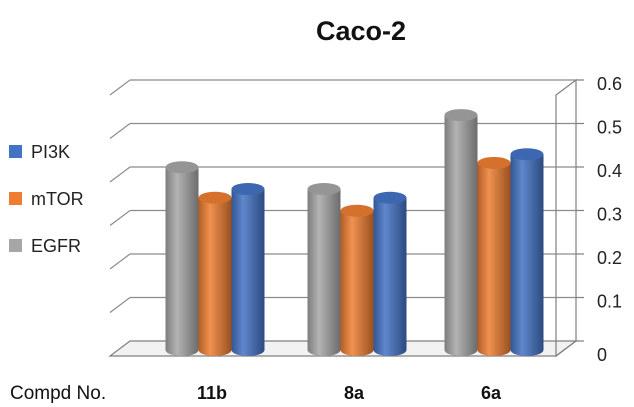 Image resolution: width=634 pixels, height=407 pixels. What do you see at coordinates (609, 84) in the screenshot?
I see `y-tick-label: 0.6` at bounding box center [609, 84].